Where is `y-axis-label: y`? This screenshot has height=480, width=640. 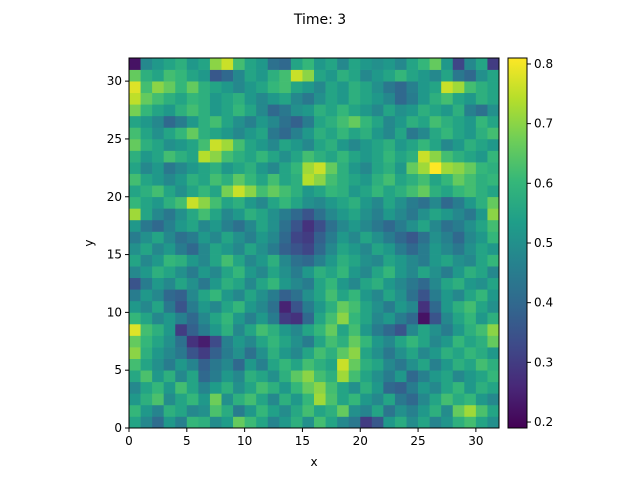 y-axis-label: y is located at coordinates (89, 242).